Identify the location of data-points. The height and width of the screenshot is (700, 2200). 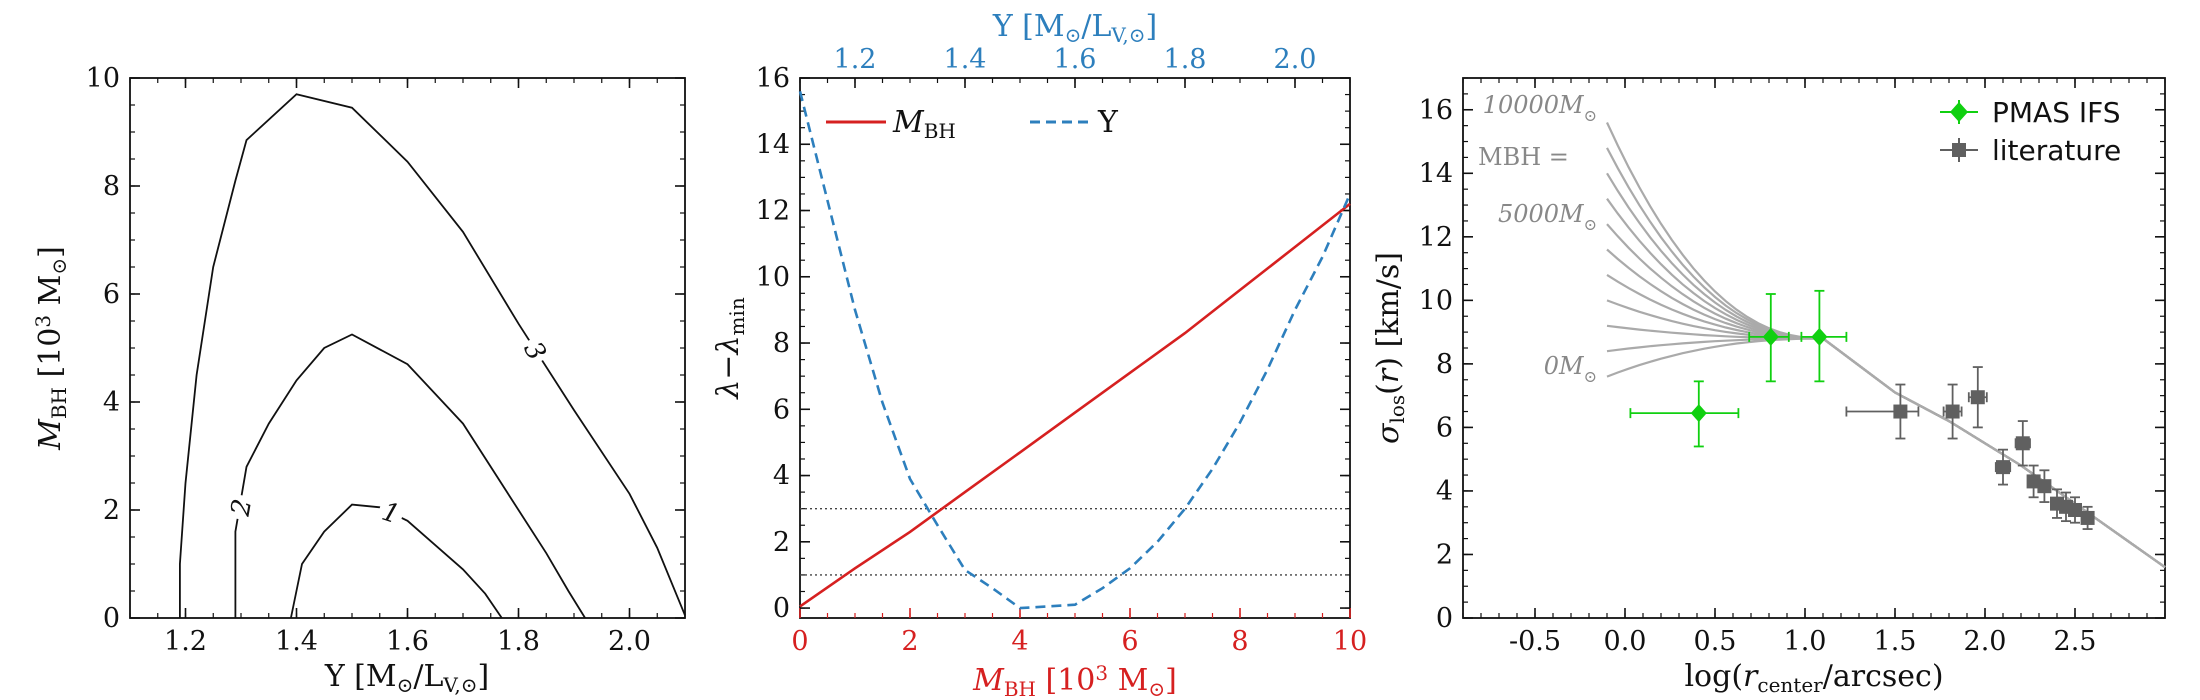
(1862, 409).